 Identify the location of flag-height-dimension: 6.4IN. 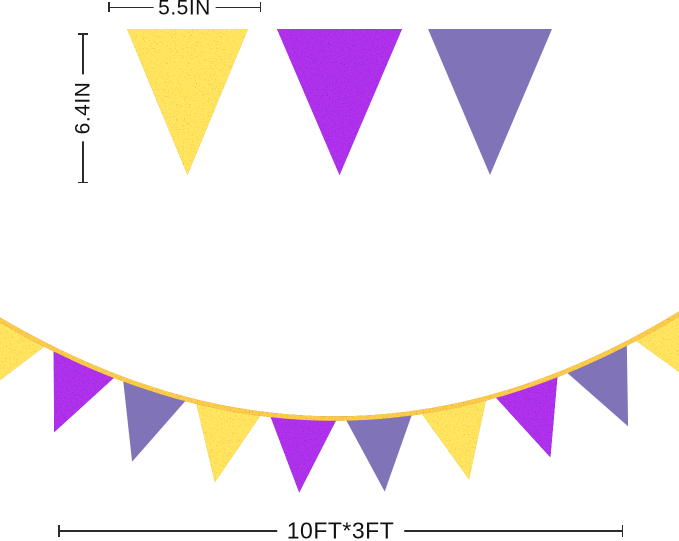
(83, 108).